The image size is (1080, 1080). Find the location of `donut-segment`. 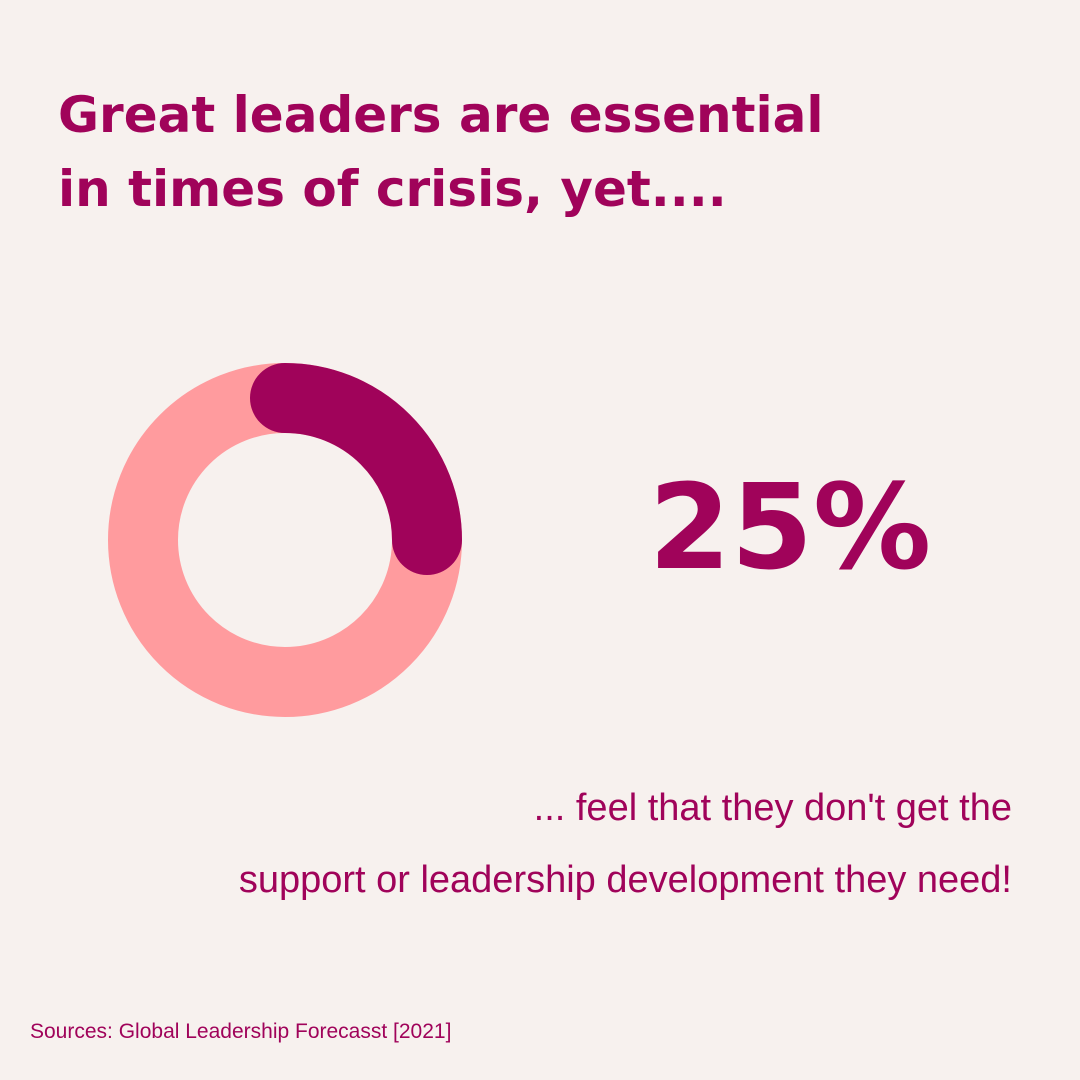

donut-segment is located at coordinates (356, 469).